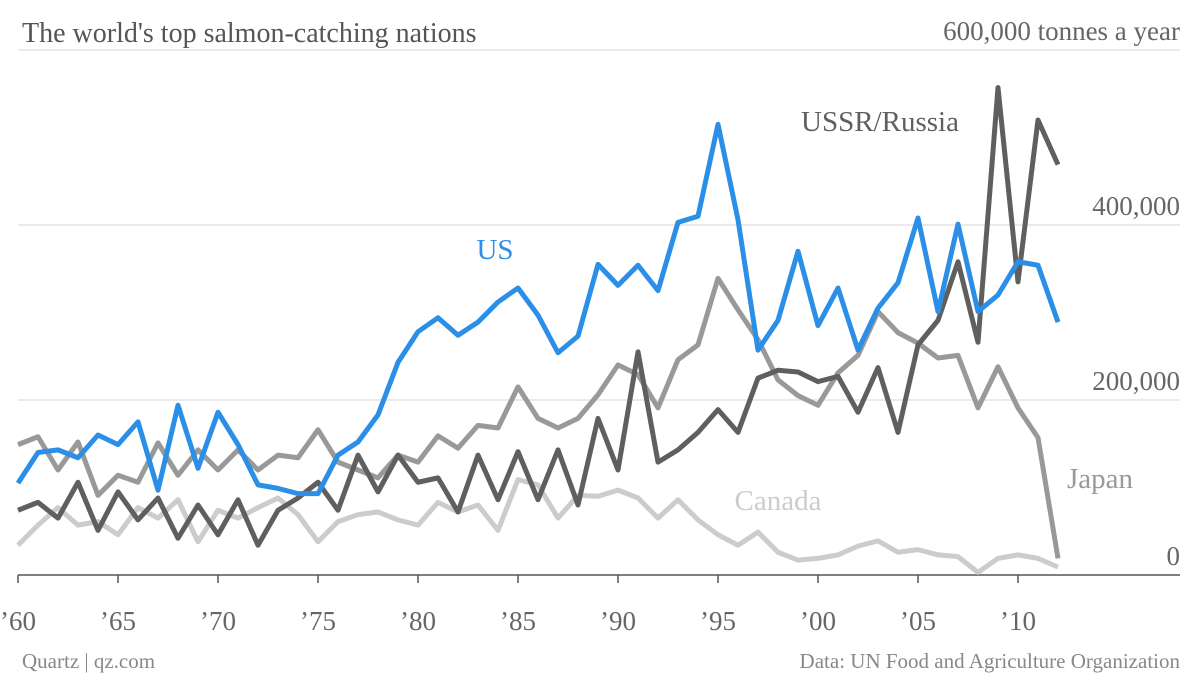  What do you see at coordinates (1174, 556) in the screenshot?
I see `y-tick-label: 0` at bounding box center [1174, 556].